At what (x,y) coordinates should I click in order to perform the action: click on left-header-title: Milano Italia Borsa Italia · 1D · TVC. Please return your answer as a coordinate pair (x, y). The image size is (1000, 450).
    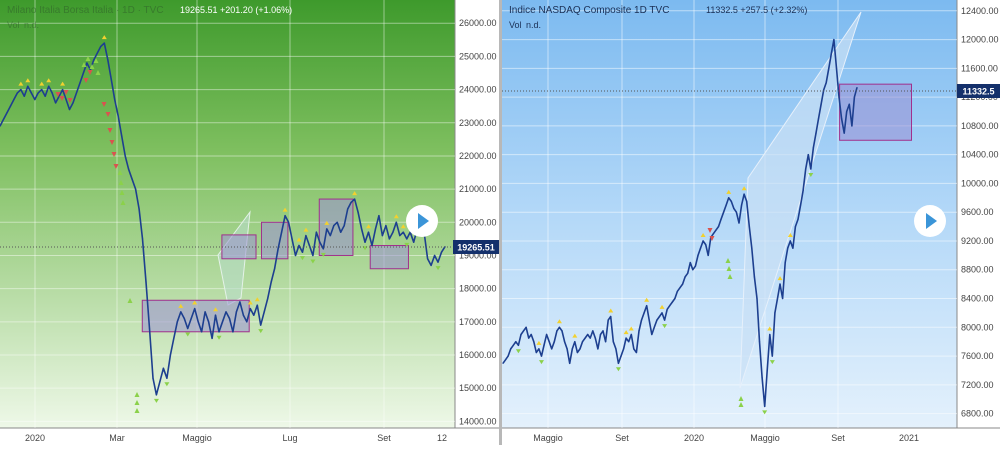
    Looking at the image, I should click on (85, 10).